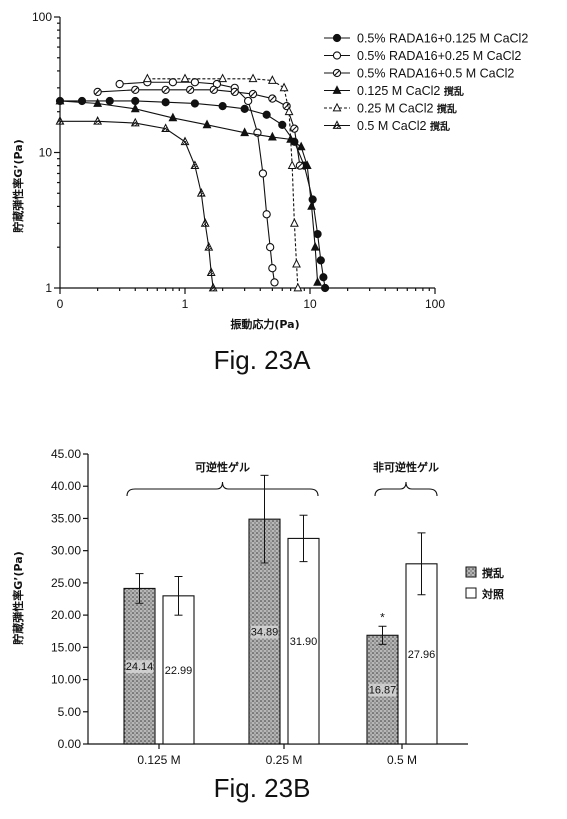 The width and height of the screenshot is (567, 819). Describe the element at coordinates (303, 629) in the screenshot. I see `bar-control-0-25-m: 31.90` at that location.